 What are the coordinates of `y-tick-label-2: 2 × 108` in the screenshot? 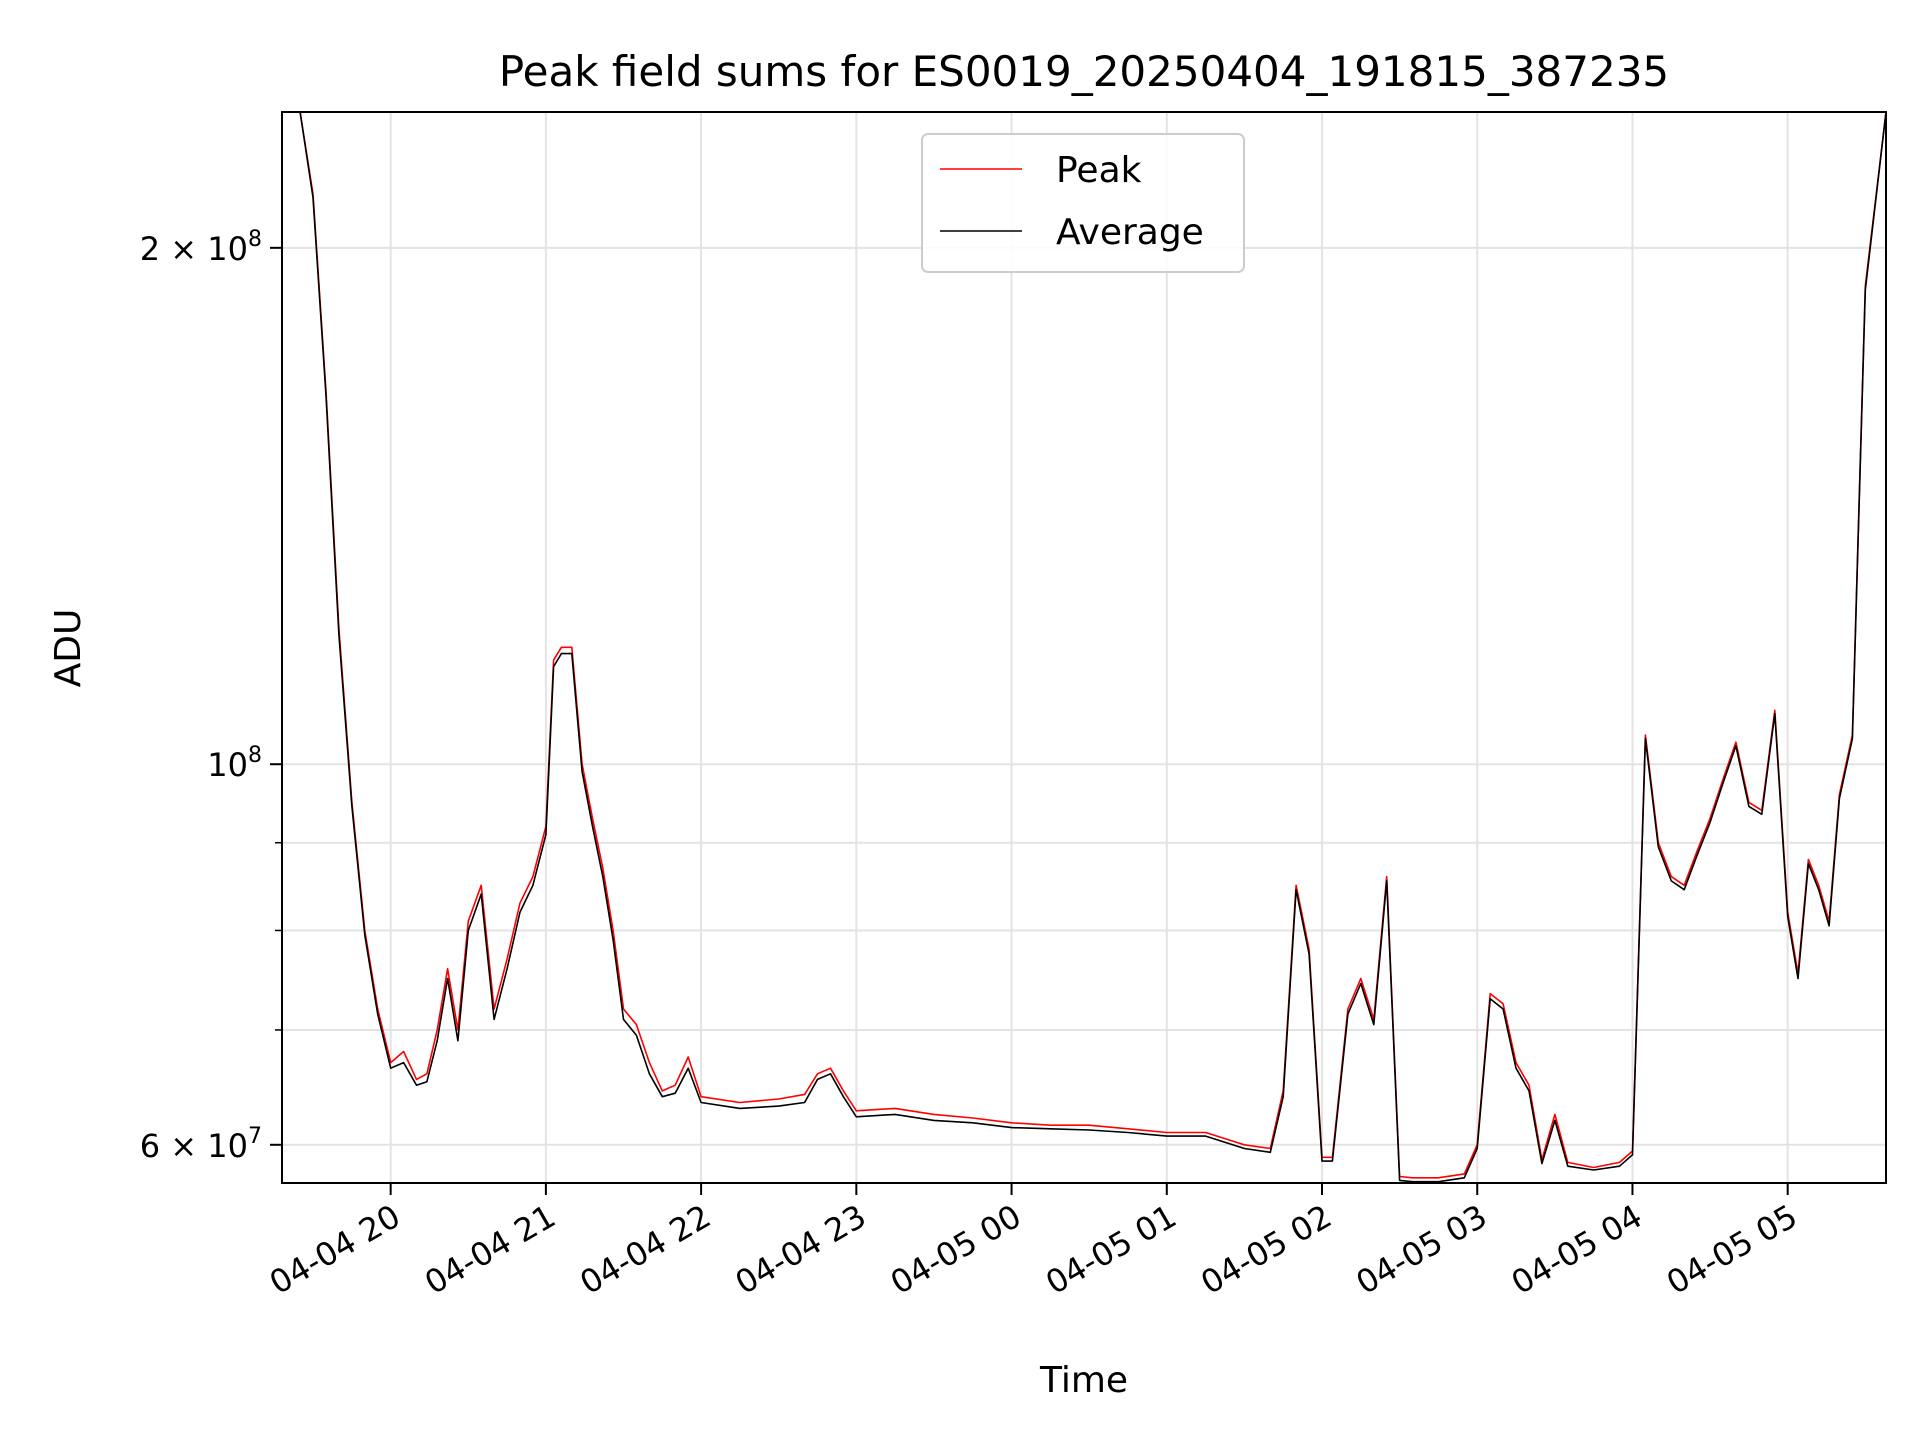 It's located at (201, 247).